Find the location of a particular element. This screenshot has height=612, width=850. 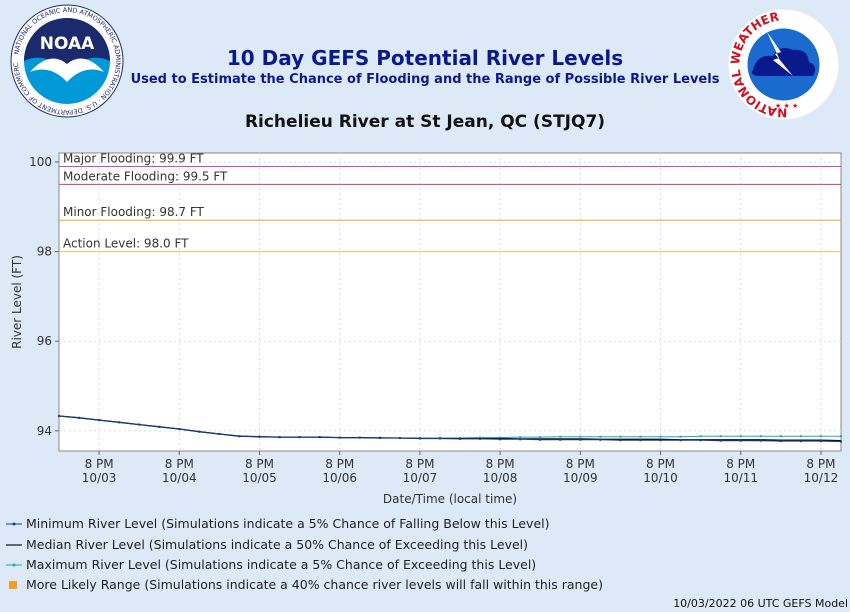

maximum-line-swatch is located at coordinates (14, 564).